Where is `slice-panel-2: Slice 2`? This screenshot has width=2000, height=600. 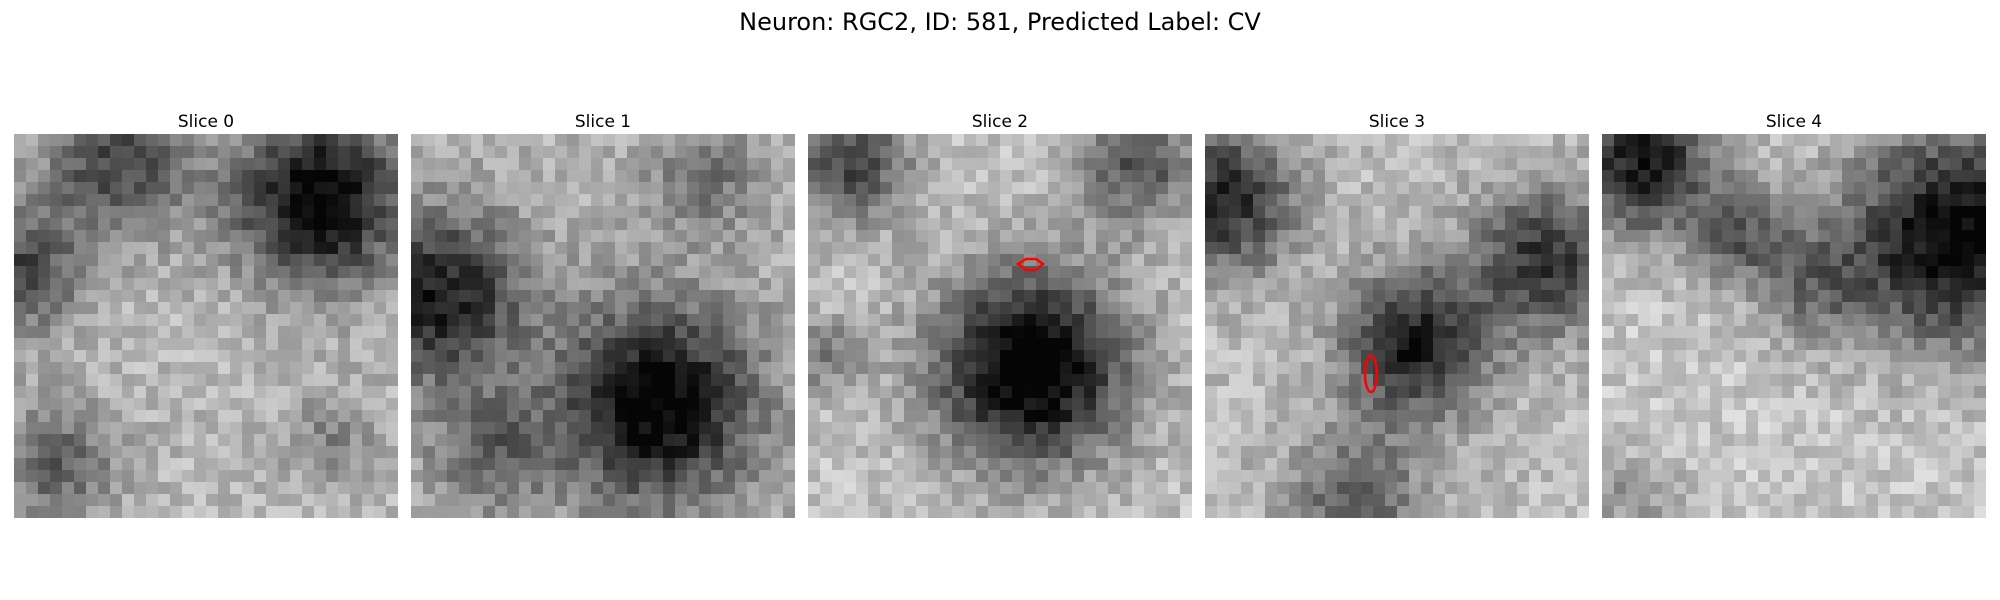 slice-panel-2: Slice 2 is located at coordinates (1000, 315).